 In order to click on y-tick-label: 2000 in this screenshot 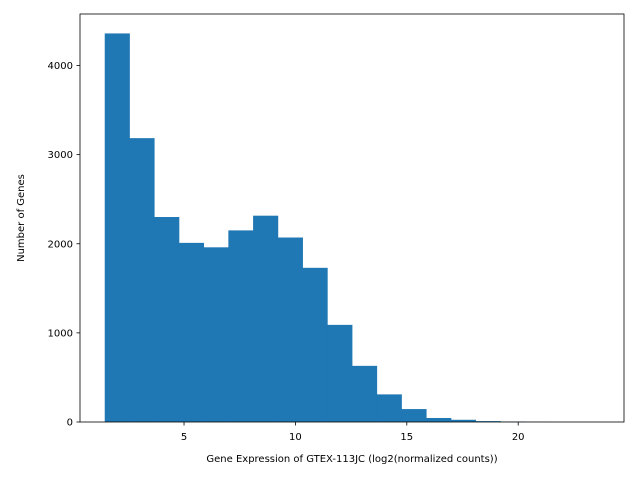, I will do `click(60, 244)`.